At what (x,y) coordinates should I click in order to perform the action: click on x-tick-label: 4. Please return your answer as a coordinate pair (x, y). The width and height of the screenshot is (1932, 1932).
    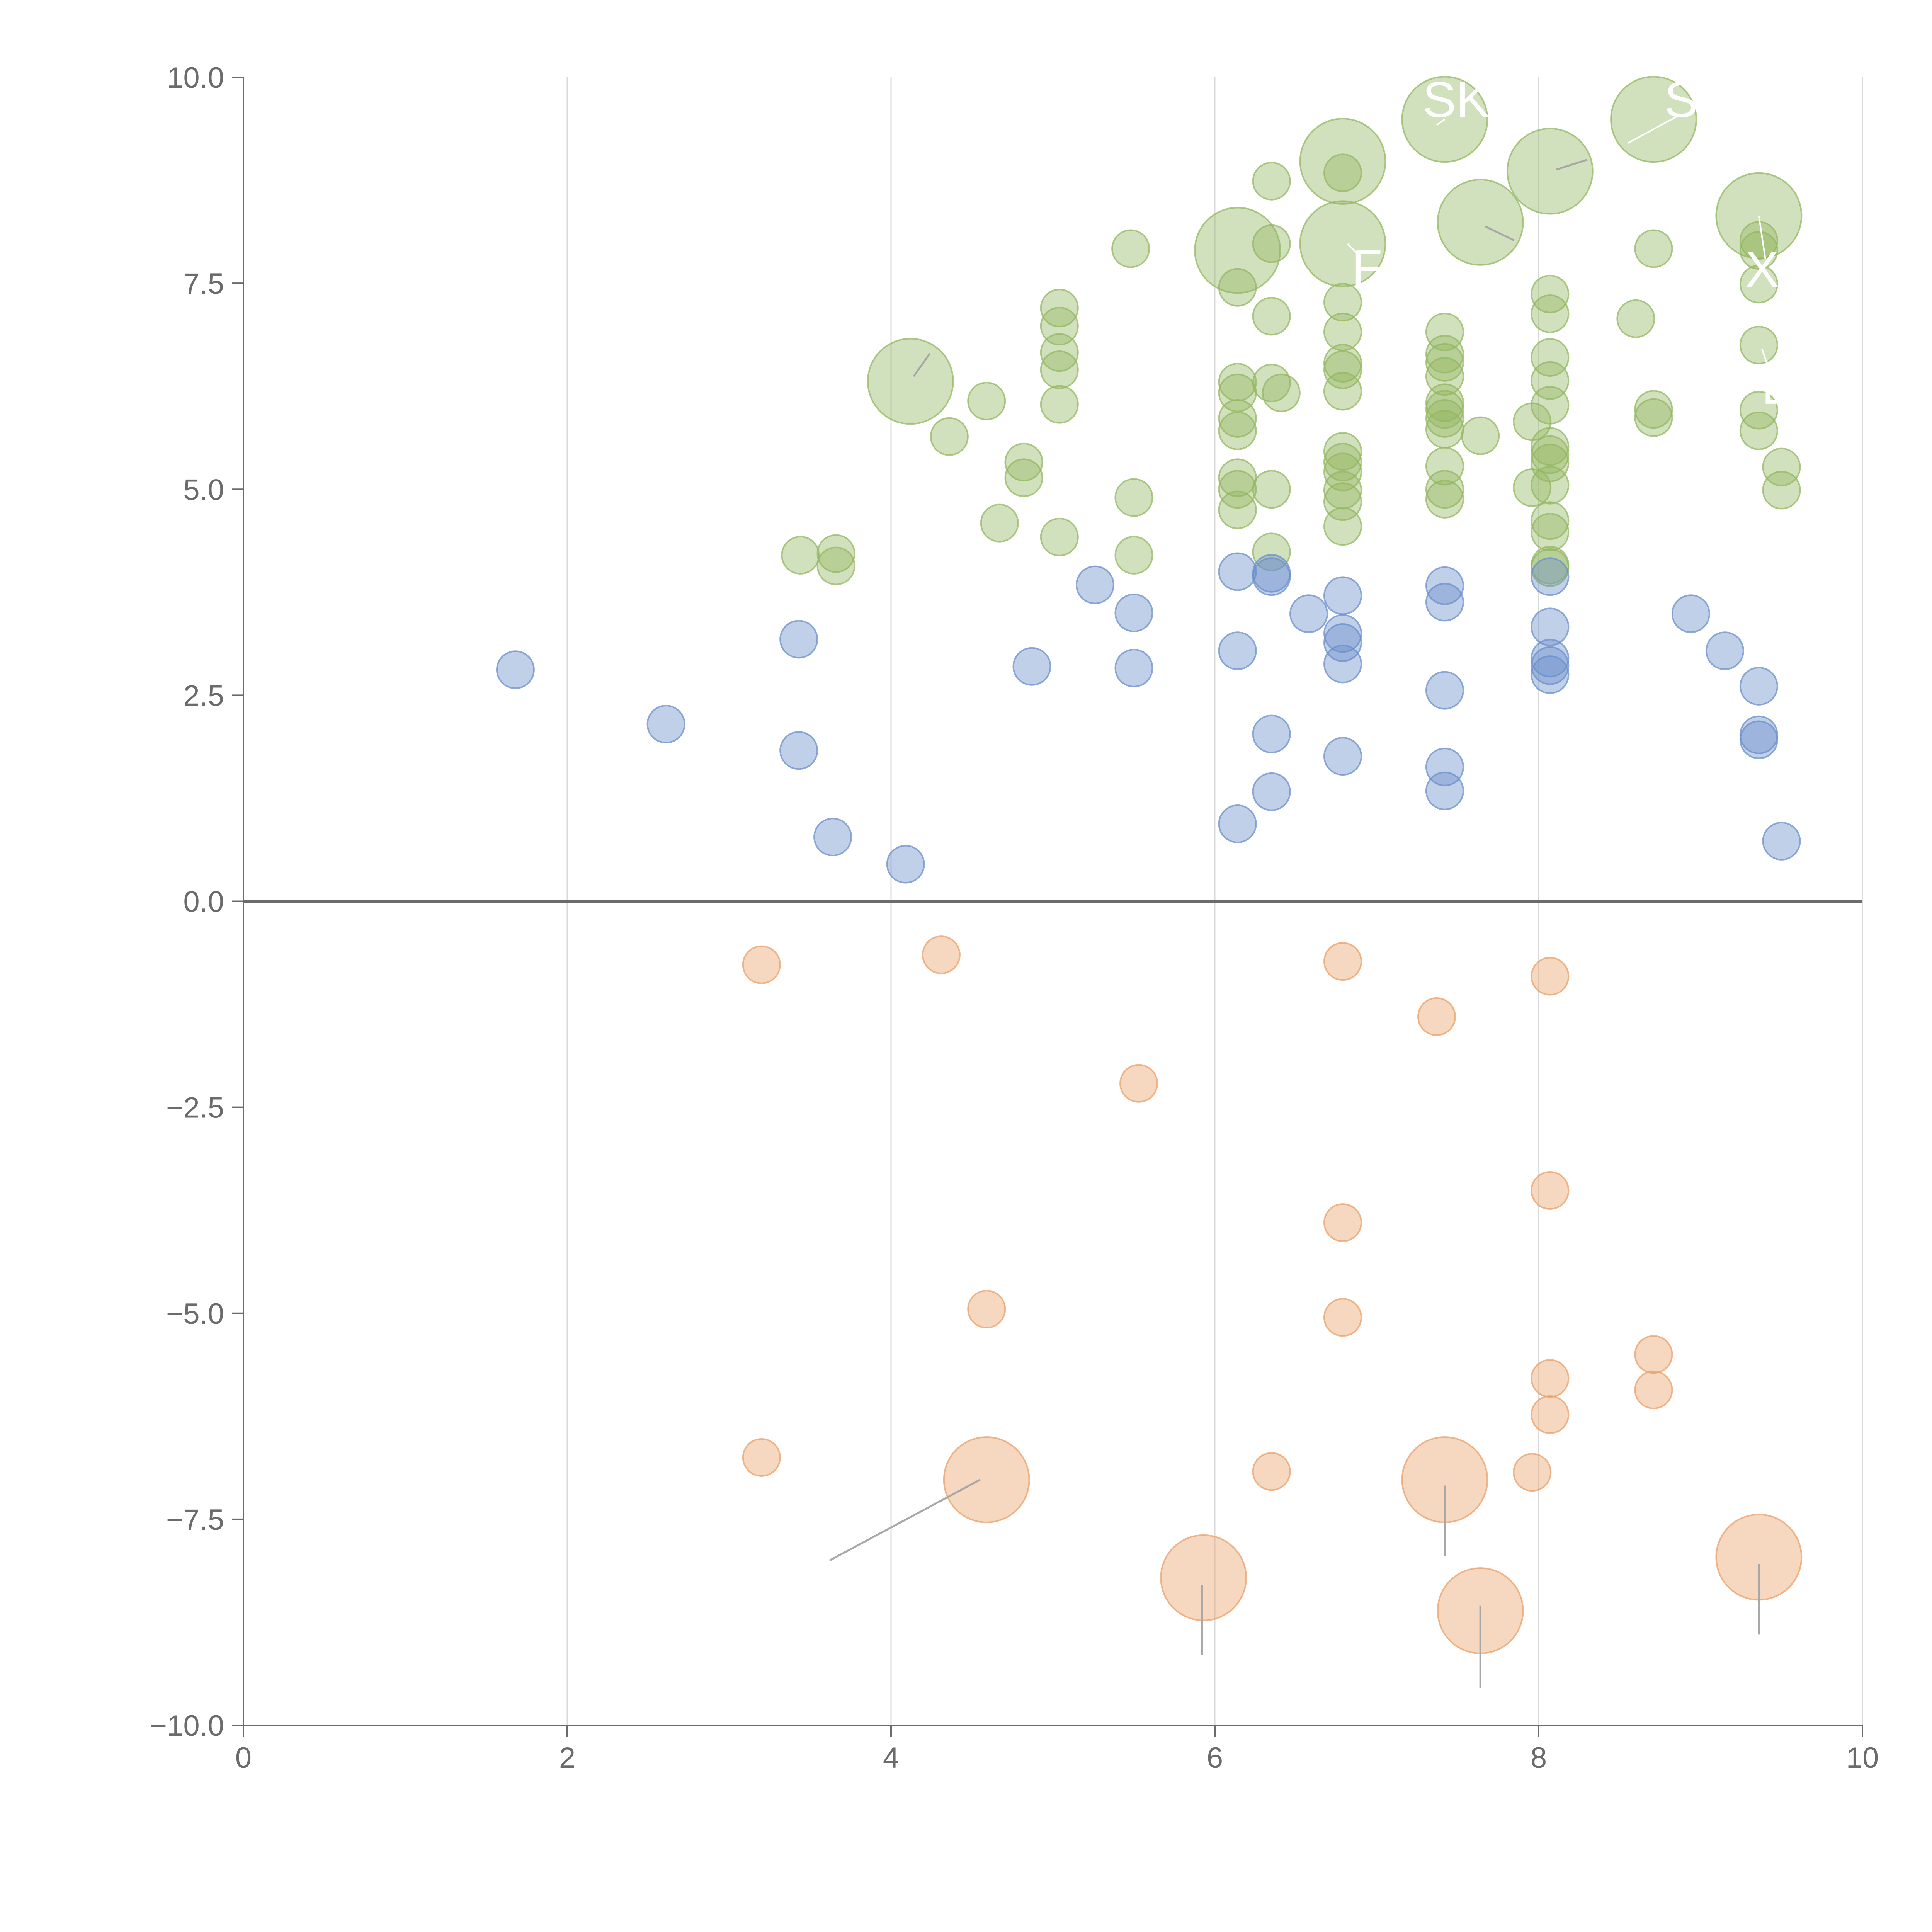
    Looking at the image, I should click on (891, 1758).